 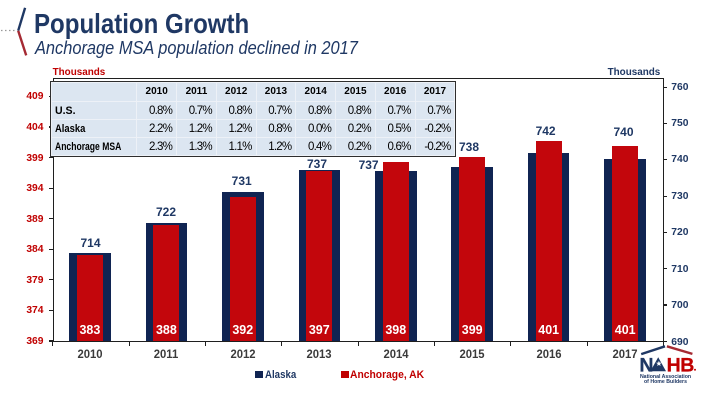 I want to click on svg-text: H, so click(x=674, y=365).